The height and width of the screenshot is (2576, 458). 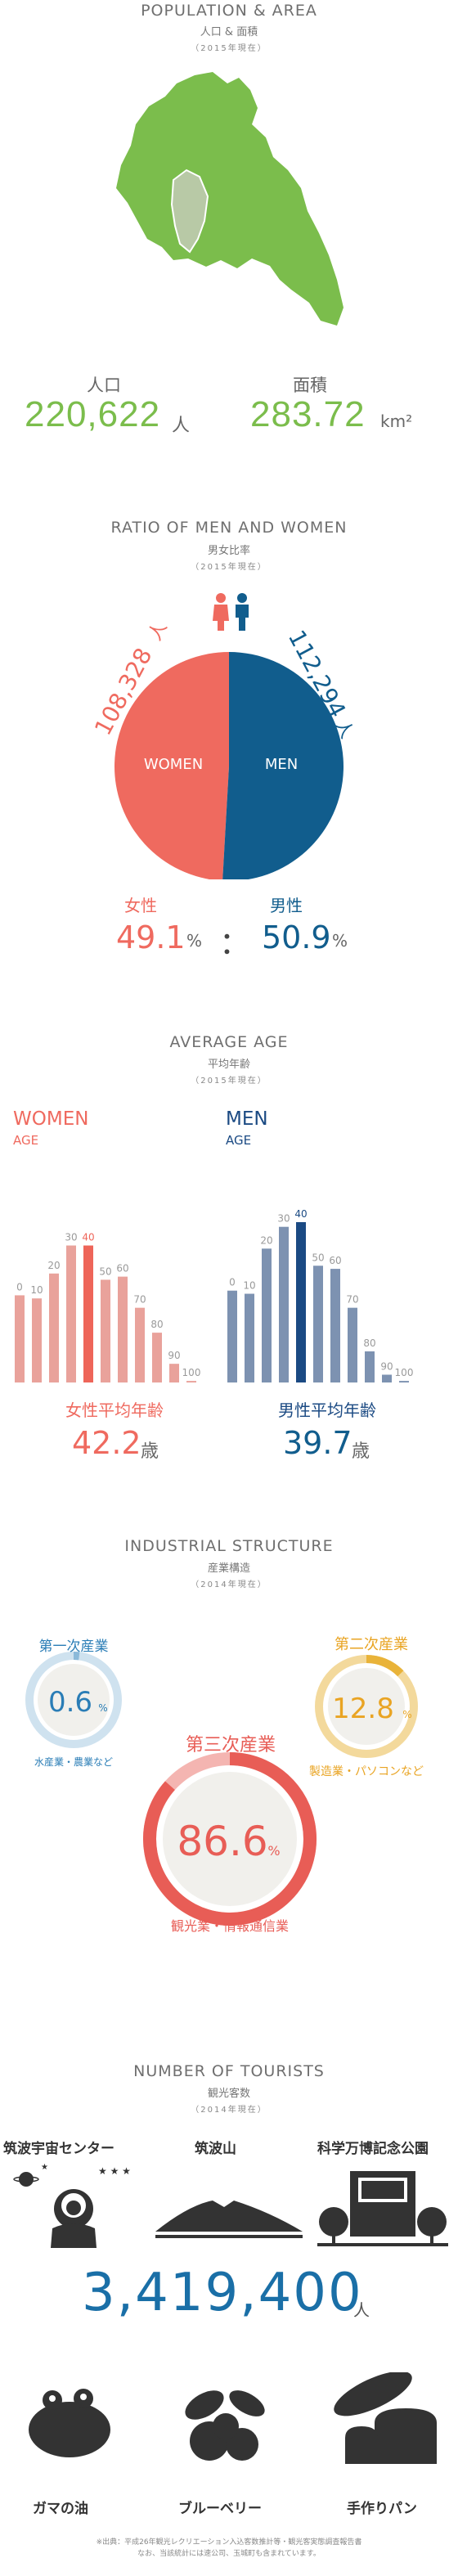 I want to click on ibaraki-map-shape, so click(x=230, y=199).